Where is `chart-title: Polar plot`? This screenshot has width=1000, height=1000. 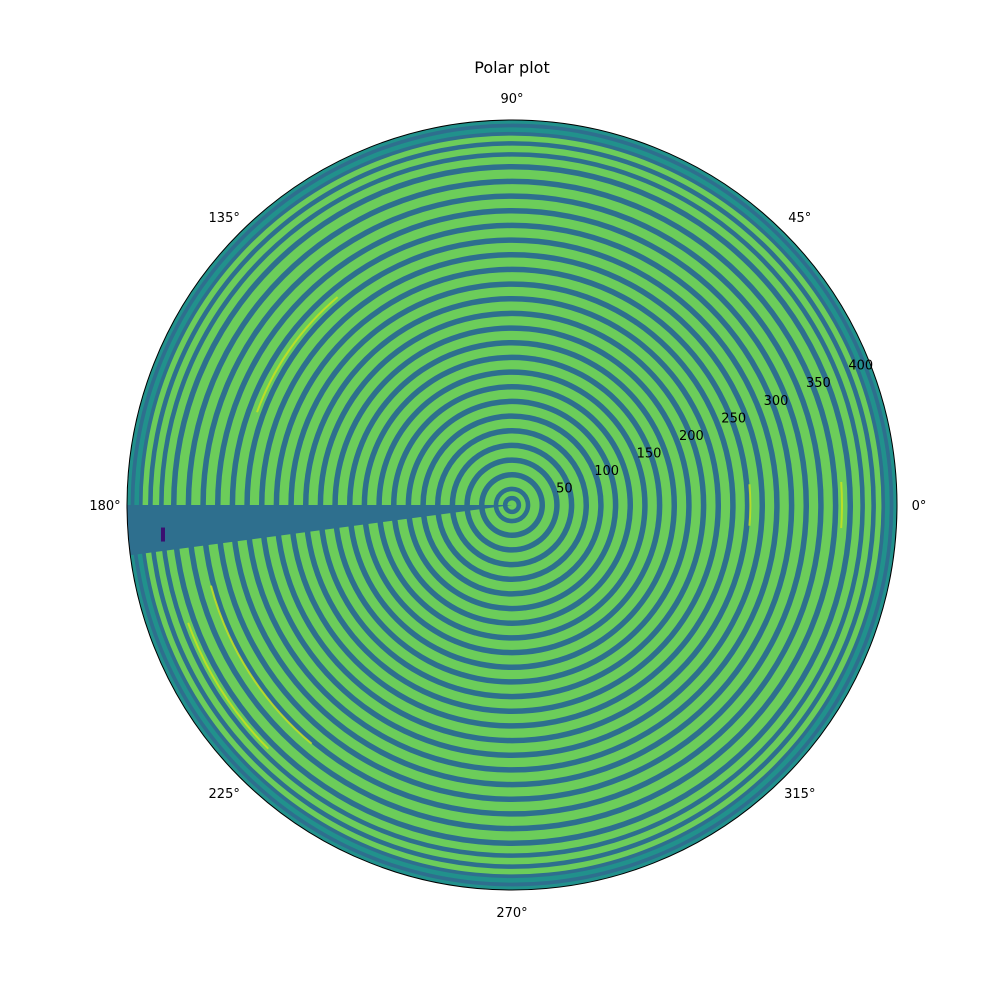 chart-title: Polar plot is located at coordinates (511, 67).